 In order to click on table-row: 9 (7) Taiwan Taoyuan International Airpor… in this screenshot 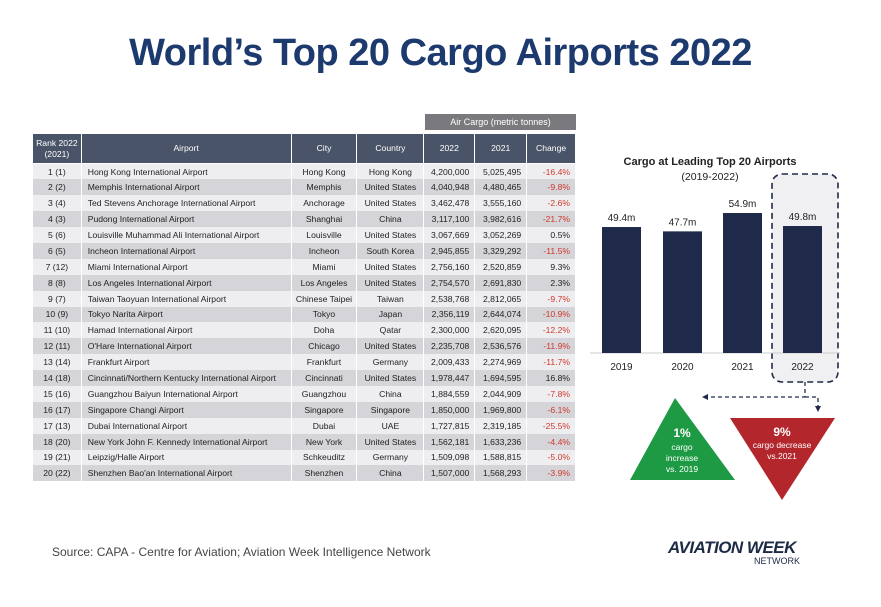, I will do `click(304, 298)`.